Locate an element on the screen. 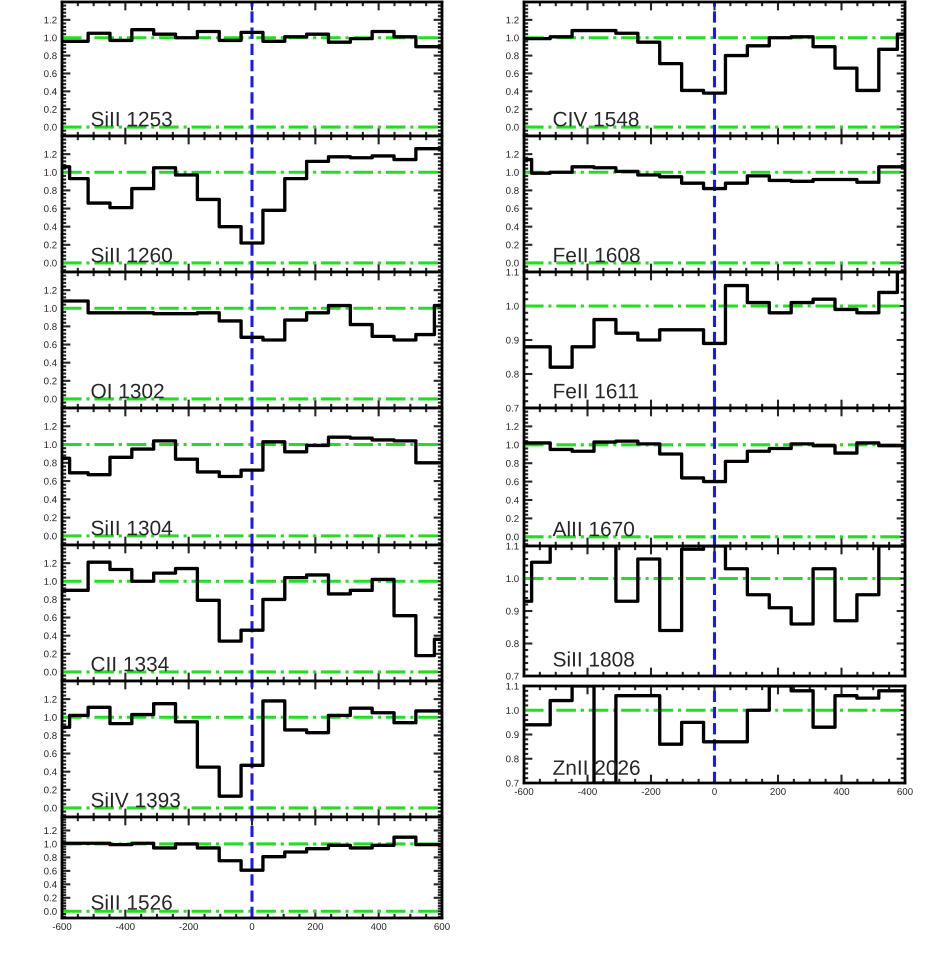 This screenshot has height=955, width=927. annotation: FeII 1611 is located at coordinates (596, 391).